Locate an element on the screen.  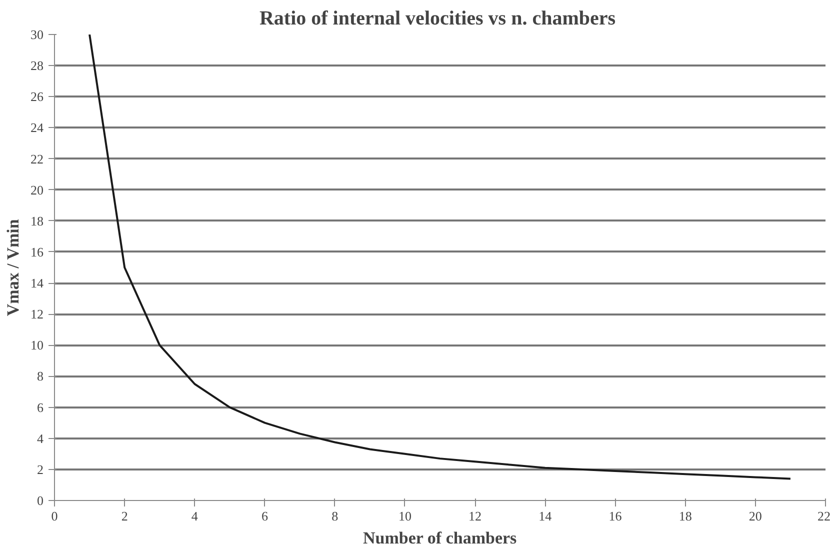
y-axis-title: Vmax / Vmin is located at coordinates (13, 267).